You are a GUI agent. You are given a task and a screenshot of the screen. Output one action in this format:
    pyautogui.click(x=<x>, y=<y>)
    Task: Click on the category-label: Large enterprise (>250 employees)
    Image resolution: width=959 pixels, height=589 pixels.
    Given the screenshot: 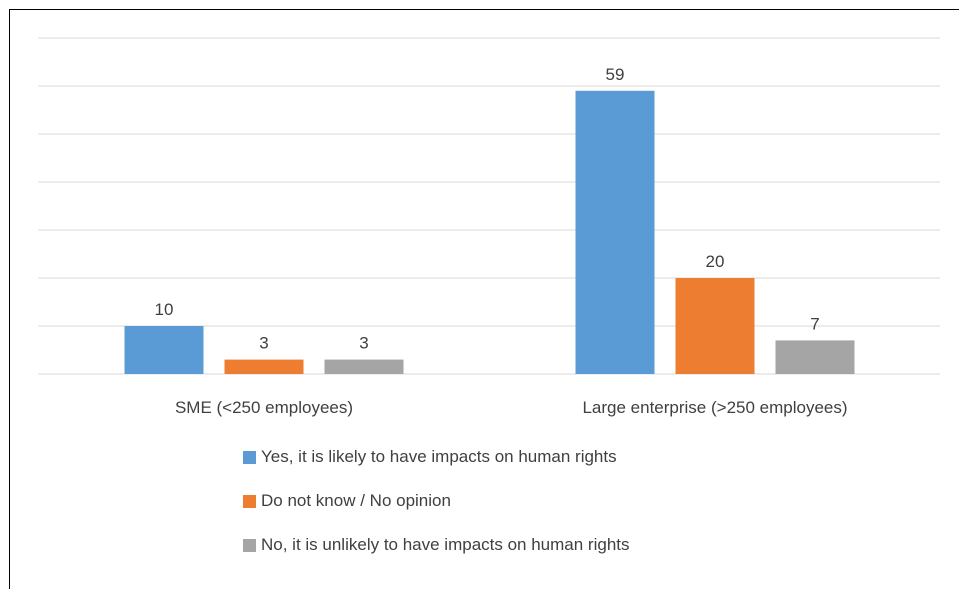 What is the action you would take?
    pyautogui.click(x=714, y=407)
    